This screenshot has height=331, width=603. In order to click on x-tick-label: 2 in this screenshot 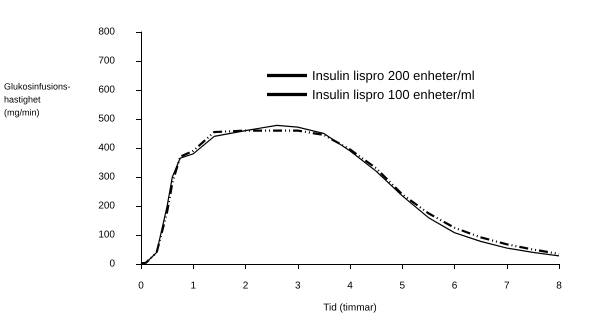, I will do `click(245, 286)`.